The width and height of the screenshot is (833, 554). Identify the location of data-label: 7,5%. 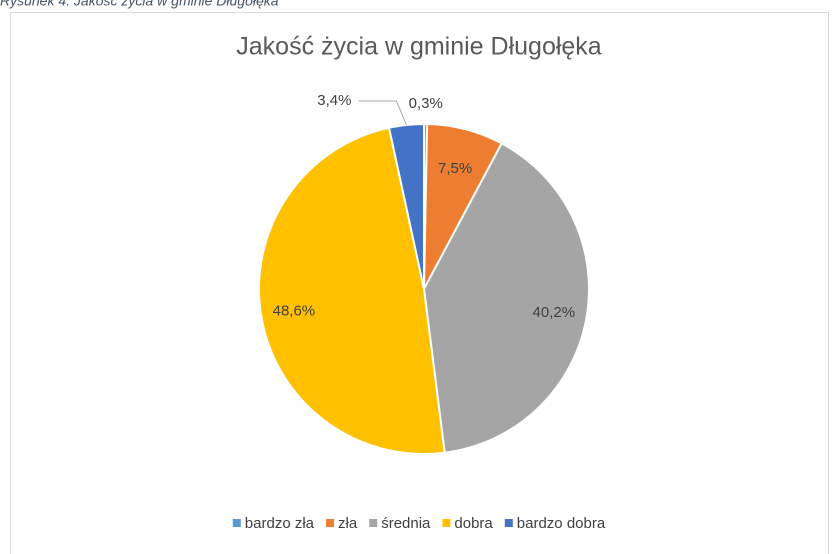
(455, 168).